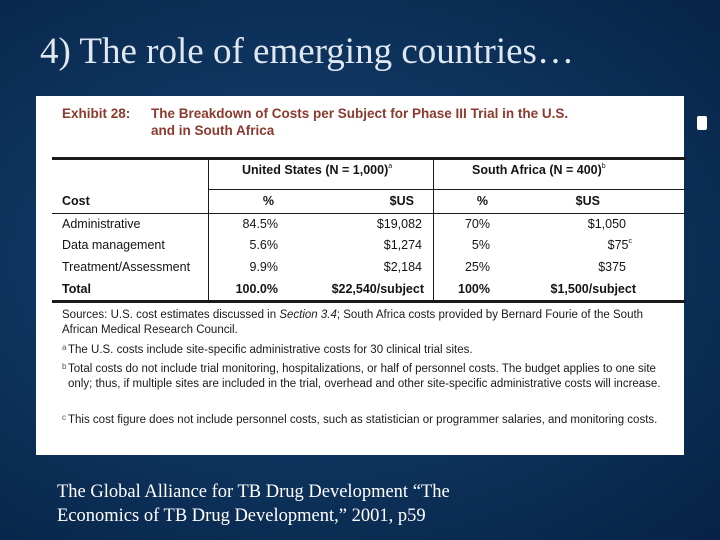 This screenshot has width=720, height=540. Describe the element at coordinates (402, 245) in the screenshot. I see `cell-us-usd: $1,274` at that location.